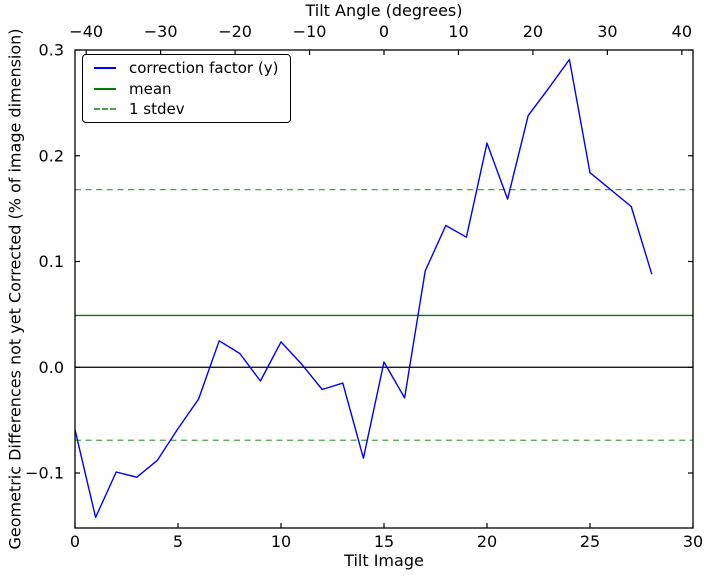 This screenshot has height=579, width=714. Describe the element at coordinates (281, 541) in the screenshot. I see `x-tick-label: 10` at that location.